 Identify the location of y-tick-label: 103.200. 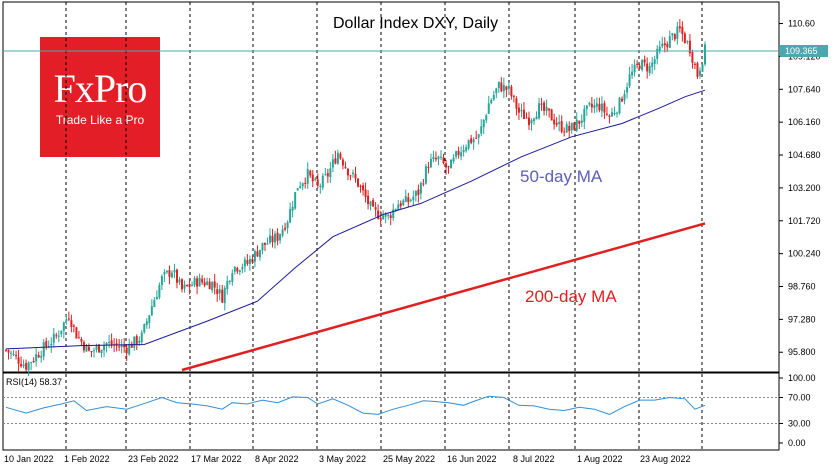
(804, 188).